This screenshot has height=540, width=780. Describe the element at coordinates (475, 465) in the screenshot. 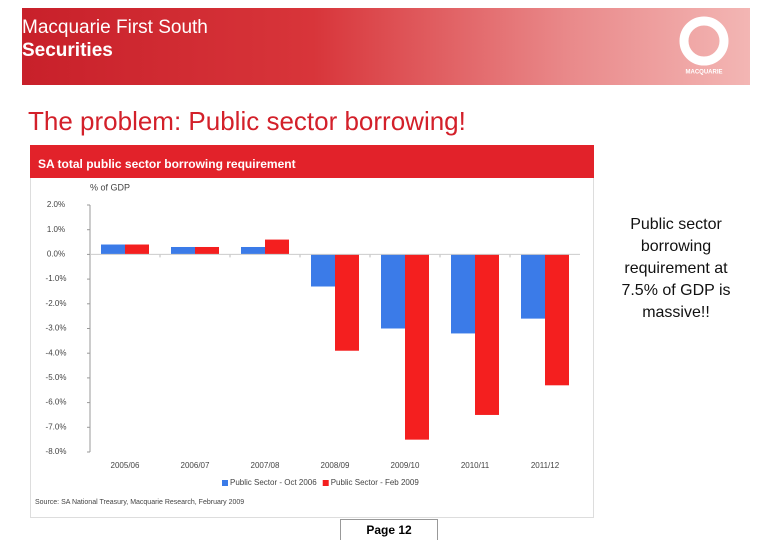

I see `x-tick-label: 2010/11` at that location.